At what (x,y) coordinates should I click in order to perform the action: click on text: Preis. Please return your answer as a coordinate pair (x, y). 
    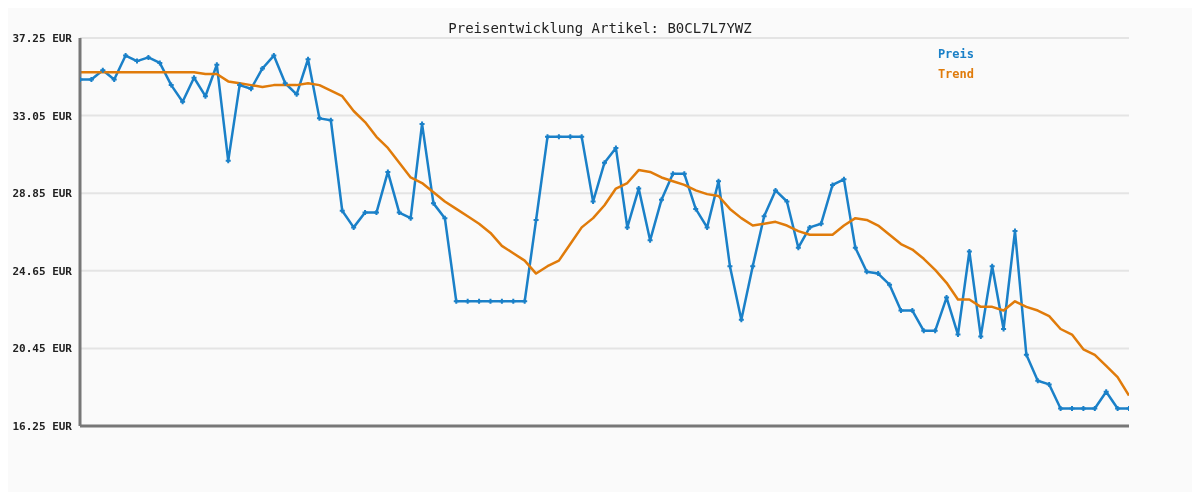
    Looking at the image, I should click on (955, 54).